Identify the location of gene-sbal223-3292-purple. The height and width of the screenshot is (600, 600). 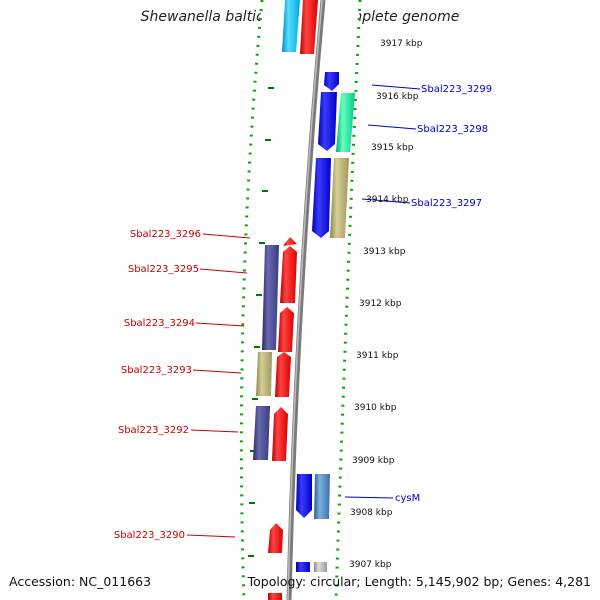
(261, 433).